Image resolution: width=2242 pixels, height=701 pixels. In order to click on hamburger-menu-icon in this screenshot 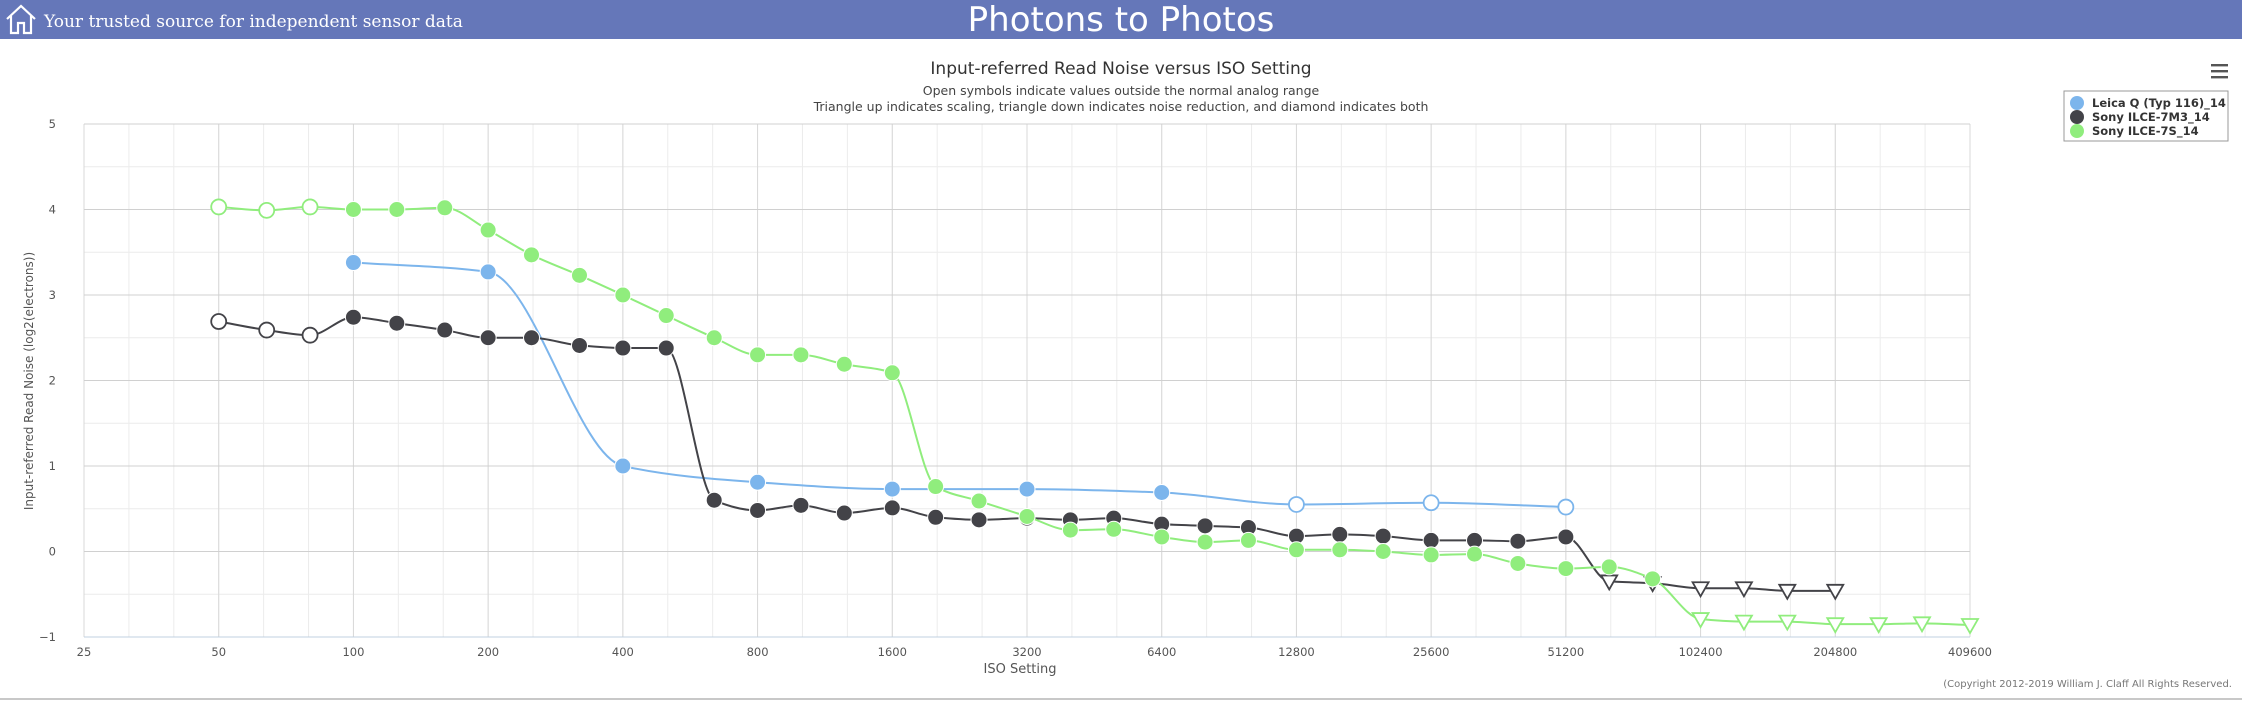, I will do `click(2220, 72)`.